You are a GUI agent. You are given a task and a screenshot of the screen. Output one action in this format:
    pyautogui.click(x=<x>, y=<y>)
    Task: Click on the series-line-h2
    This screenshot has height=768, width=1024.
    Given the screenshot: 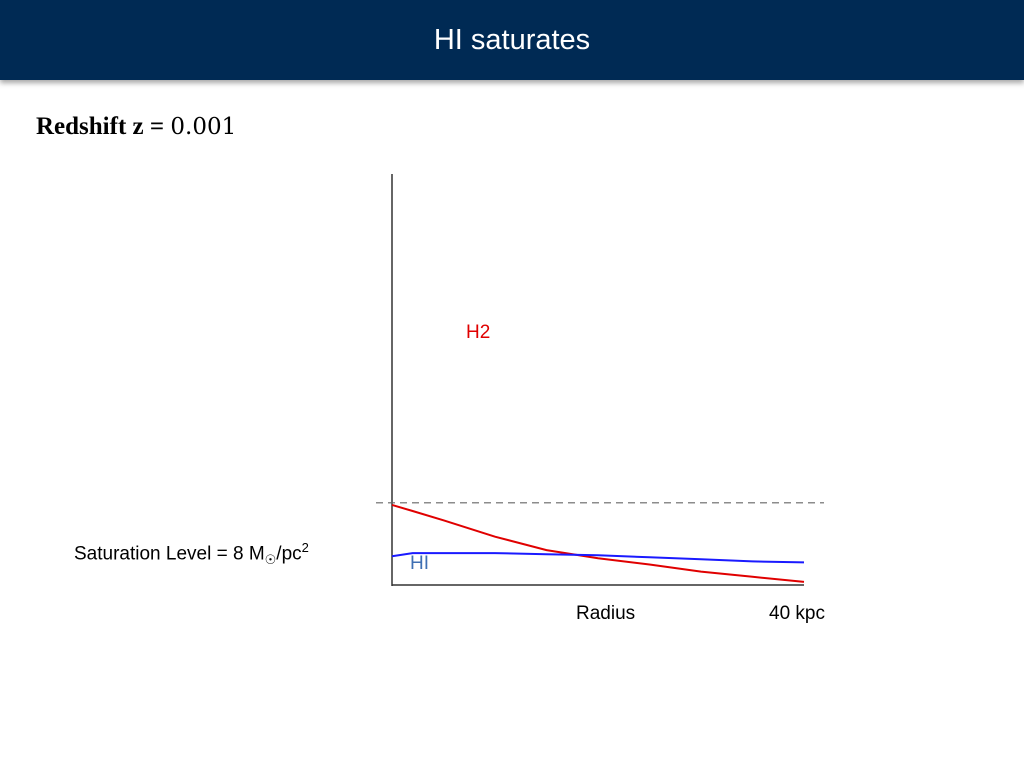 What is the action you would take?
    pyautogui.click(x=598, y=543)
    